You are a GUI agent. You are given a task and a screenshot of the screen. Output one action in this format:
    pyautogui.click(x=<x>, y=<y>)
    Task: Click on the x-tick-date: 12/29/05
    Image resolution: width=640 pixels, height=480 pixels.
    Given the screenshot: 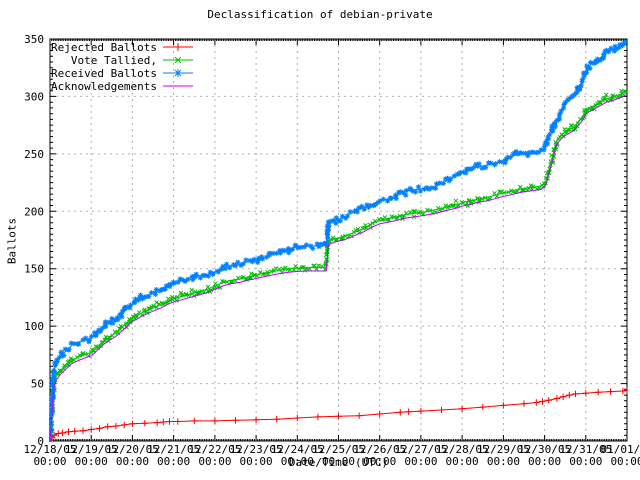 What is the action you would take?
    pyautogui.click(x=503, y=449)
    